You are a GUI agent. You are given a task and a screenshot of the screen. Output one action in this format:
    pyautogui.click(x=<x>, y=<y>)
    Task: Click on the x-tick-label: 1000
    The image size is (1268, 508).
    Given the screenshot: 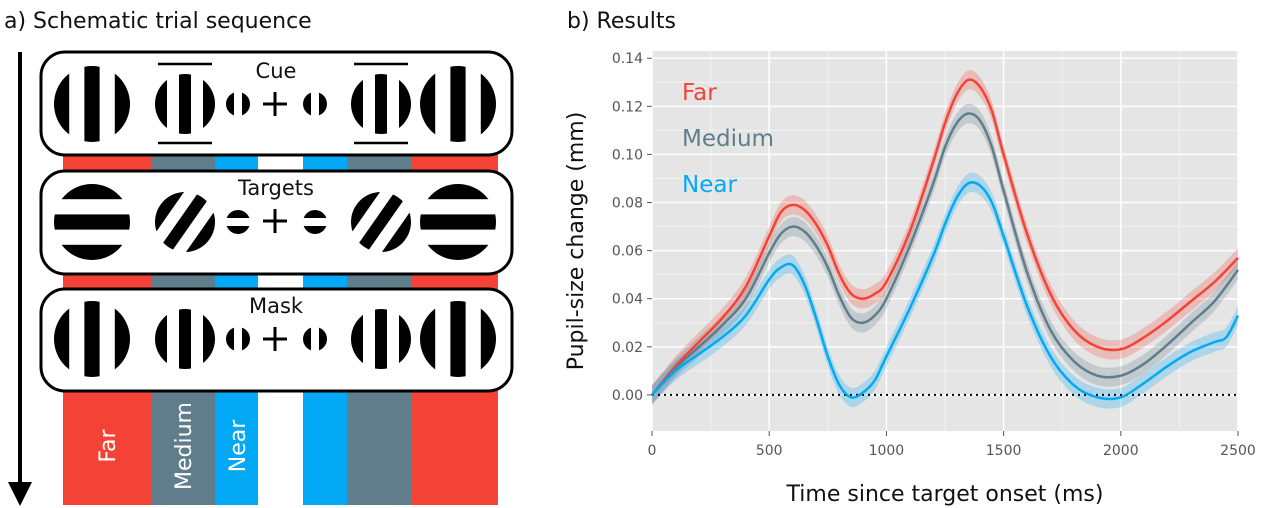 What is the action you would take?
    pyautogui.click(x=887, y=451)
    